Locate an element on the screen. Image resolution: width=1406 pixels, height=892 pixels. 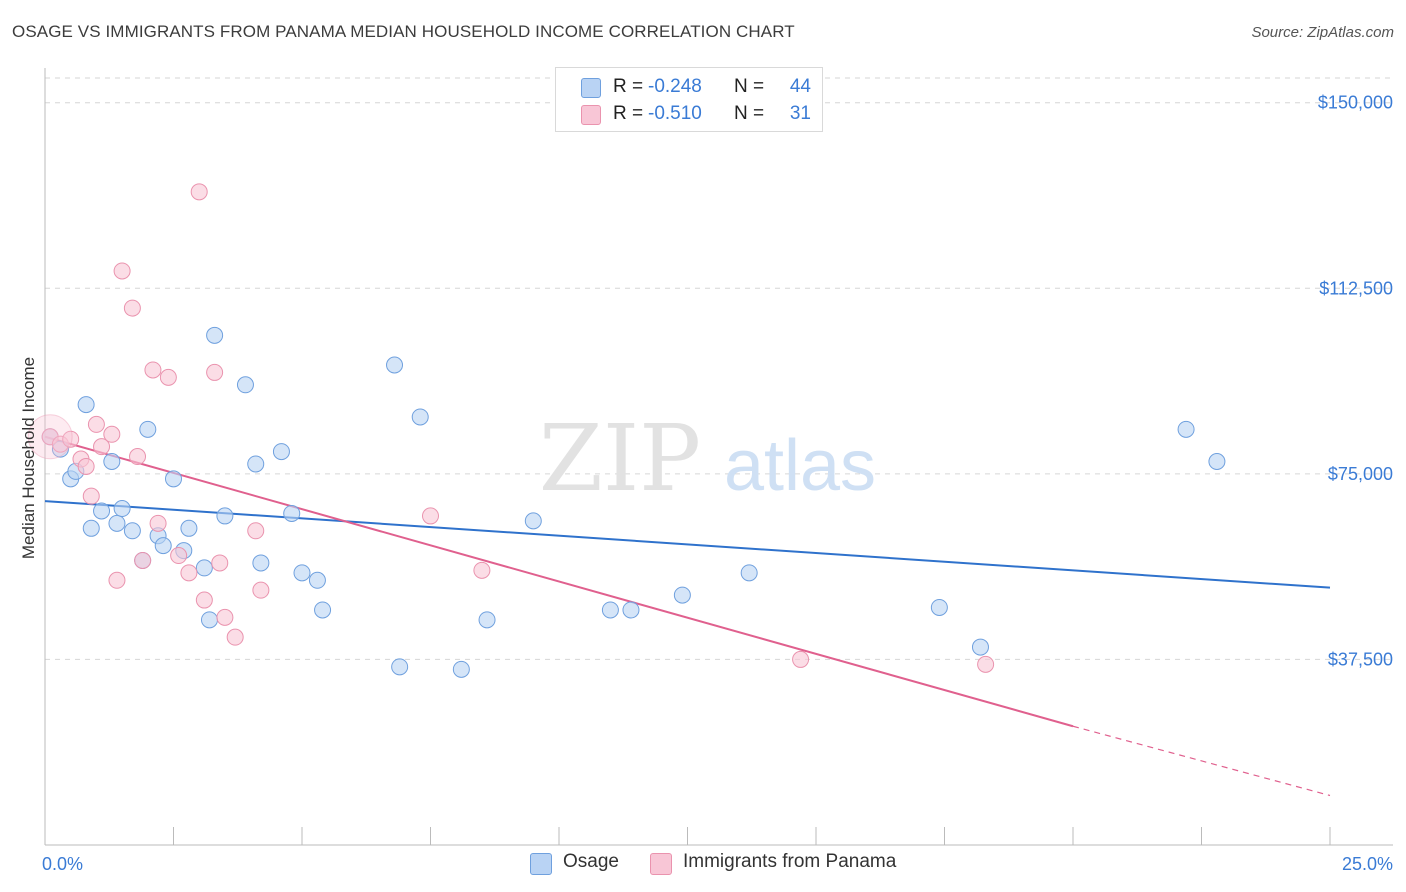
osage-swatch is located at coordinates (591, 88).